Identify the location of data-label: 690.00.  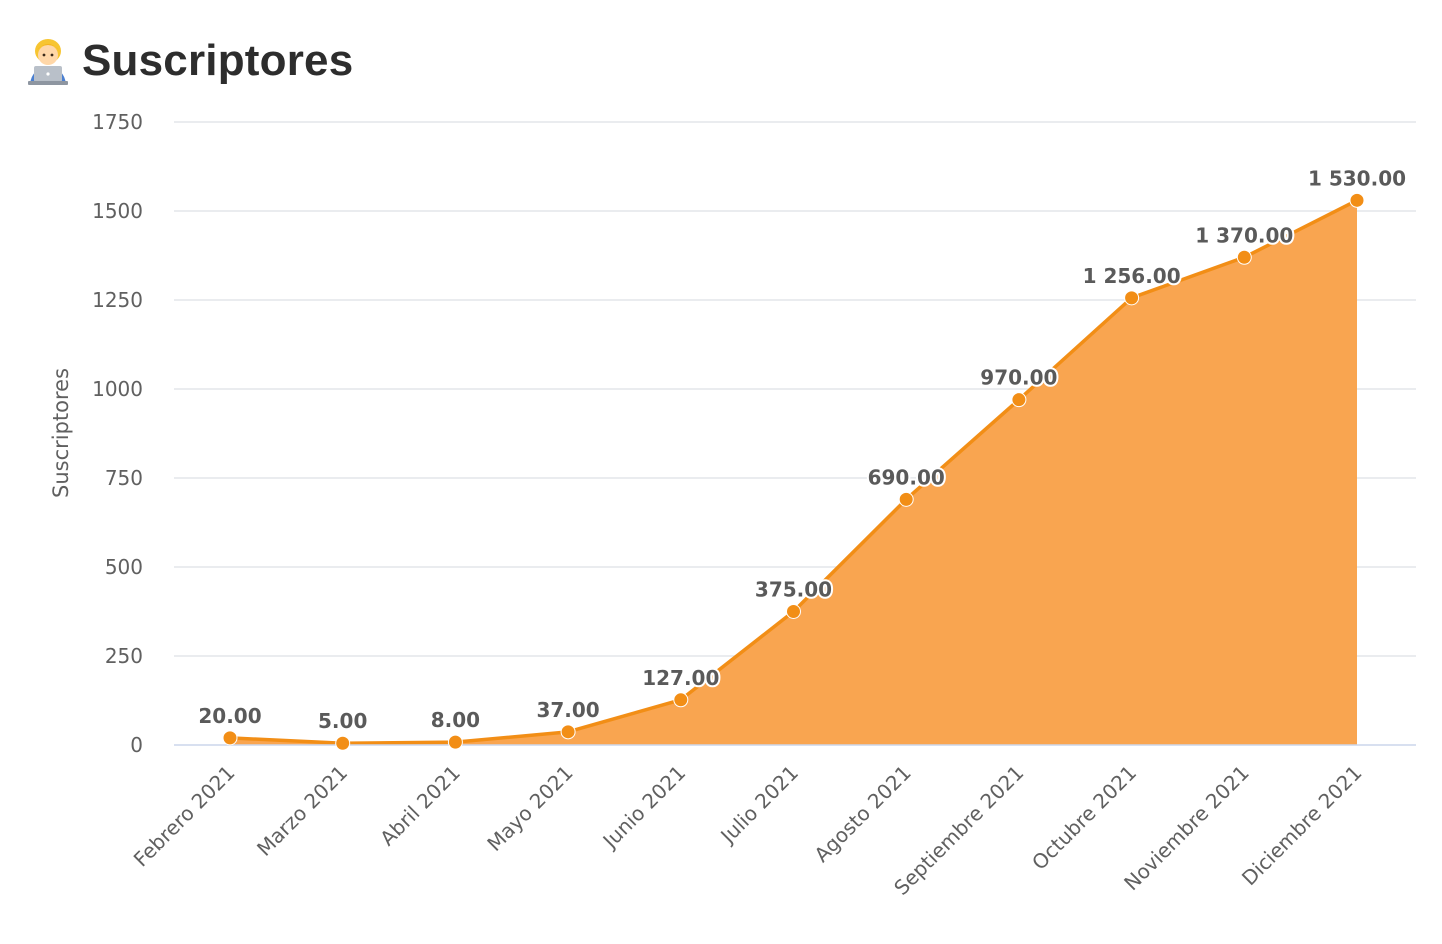
(906, 477).